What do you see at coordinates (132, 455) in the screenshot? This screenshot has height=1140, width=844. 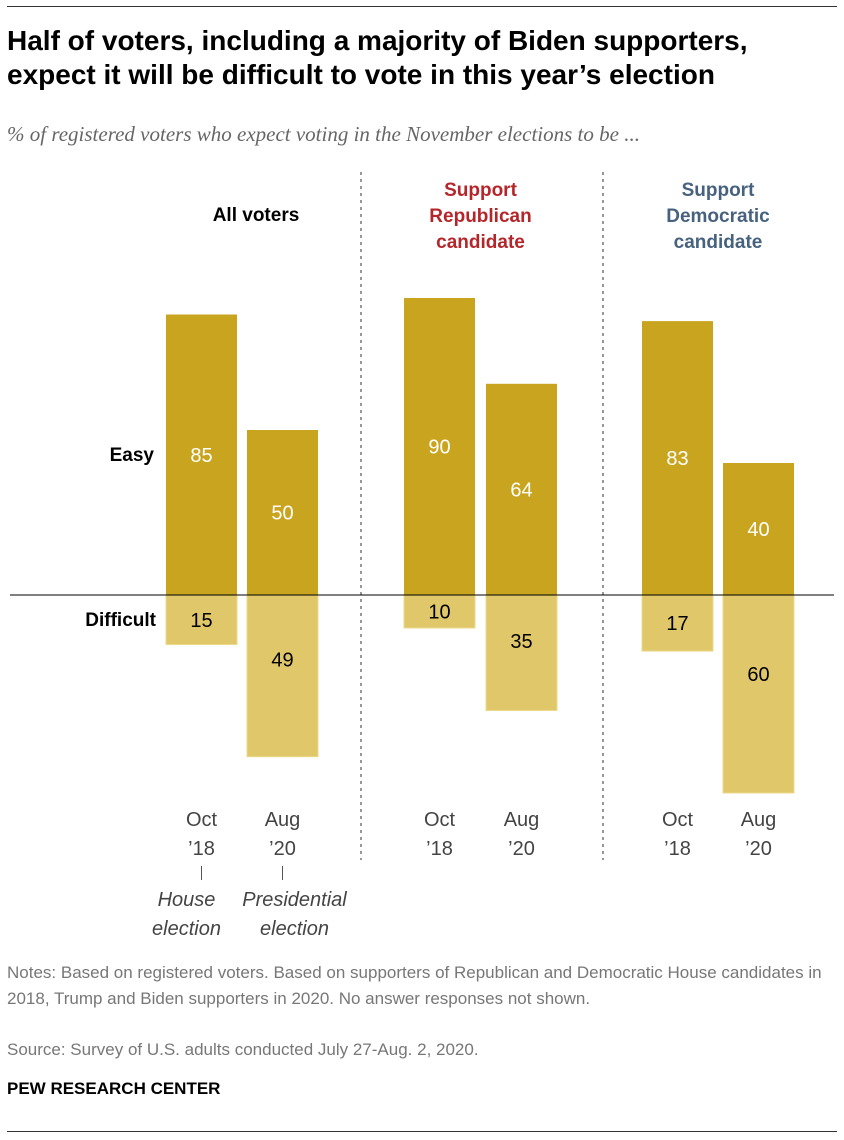 I see `row-label-easy: Easy` at bounding box center [132, 455].